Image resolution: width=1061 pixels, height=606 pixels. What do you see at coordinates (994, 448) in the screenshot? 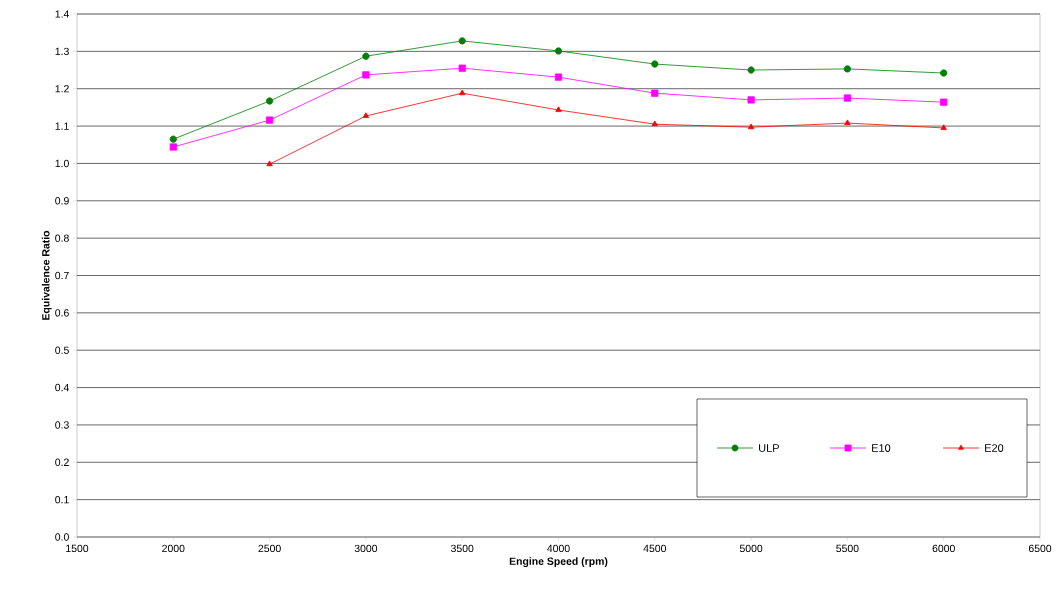
I see `legend-label: E20` at bounding box center [994, 448].